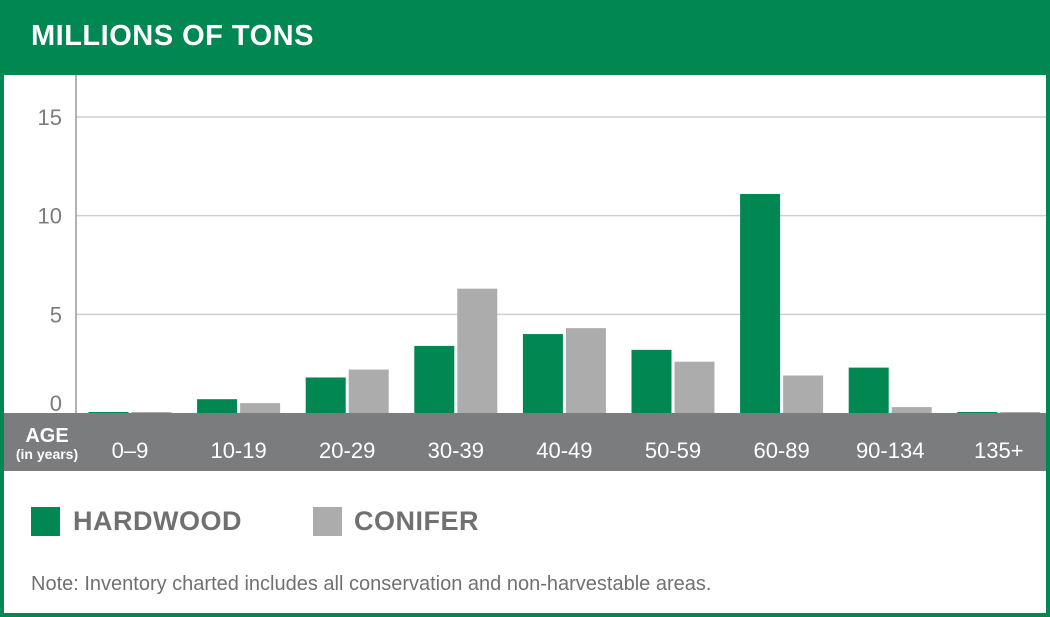 This screenshot has height=617, width=1050. Describe the element at coordinates (56, 403) in the screenshot. I see `y-tick-label: 0` at that location.